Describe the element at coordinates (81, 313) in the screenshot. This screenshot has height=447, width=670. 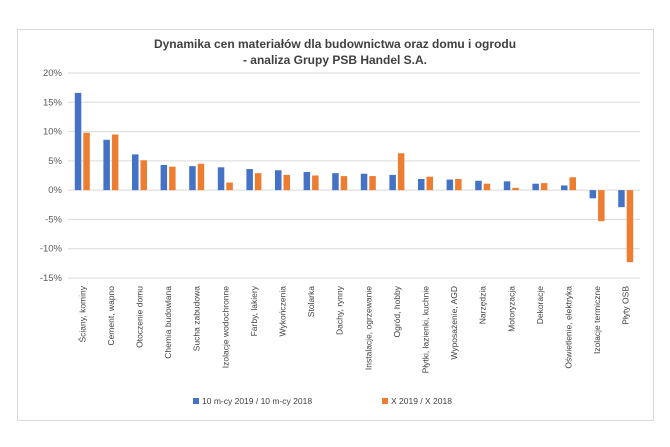
I see `x-category-label: Ściany, kominy` at that location.